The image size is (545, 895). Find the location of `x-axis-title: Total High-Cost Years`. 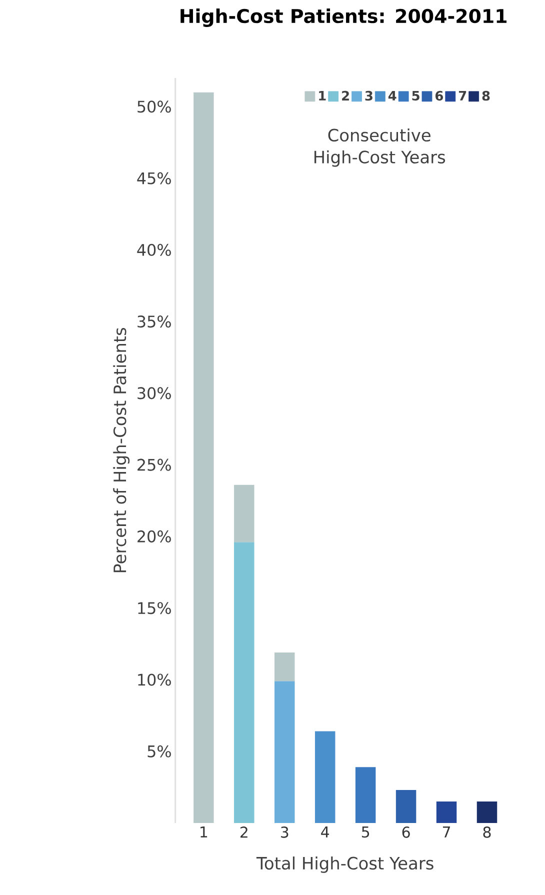

x-axis-title: Total High-Cost Years is located at coordinates (345, 864).